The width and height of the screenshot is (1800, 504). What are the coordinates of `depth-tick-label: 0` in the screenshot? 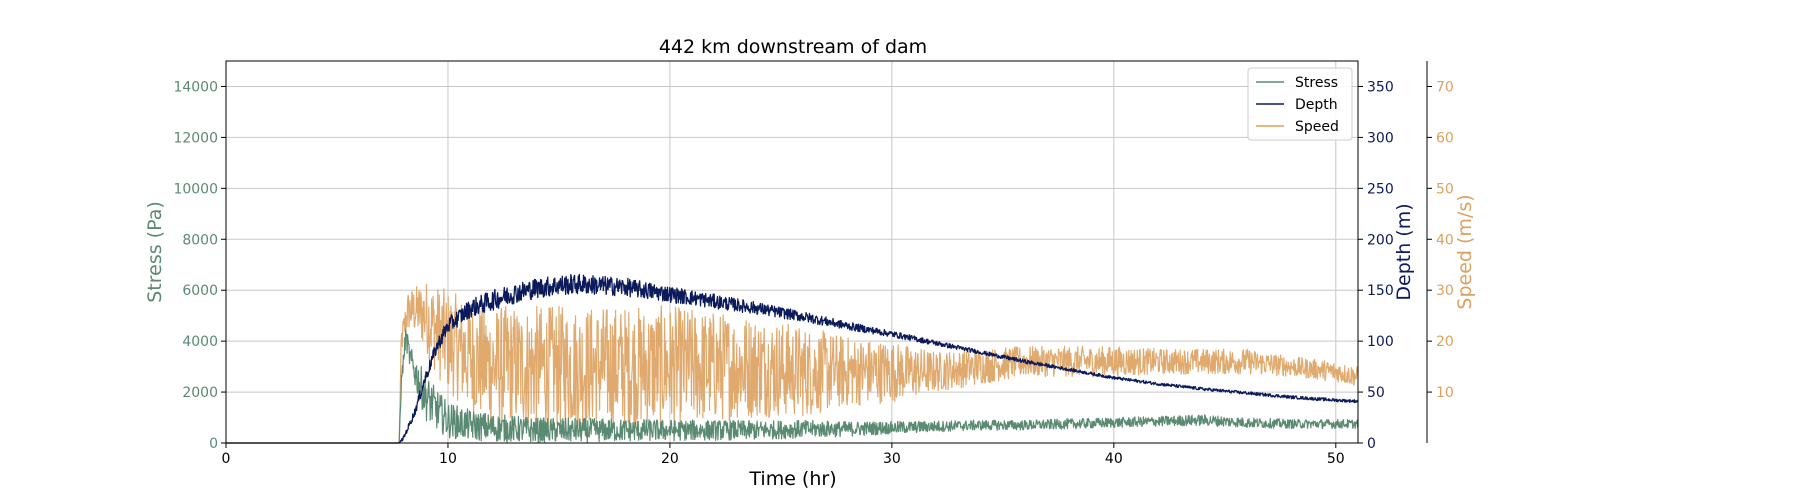 It's located at (1371, 444).